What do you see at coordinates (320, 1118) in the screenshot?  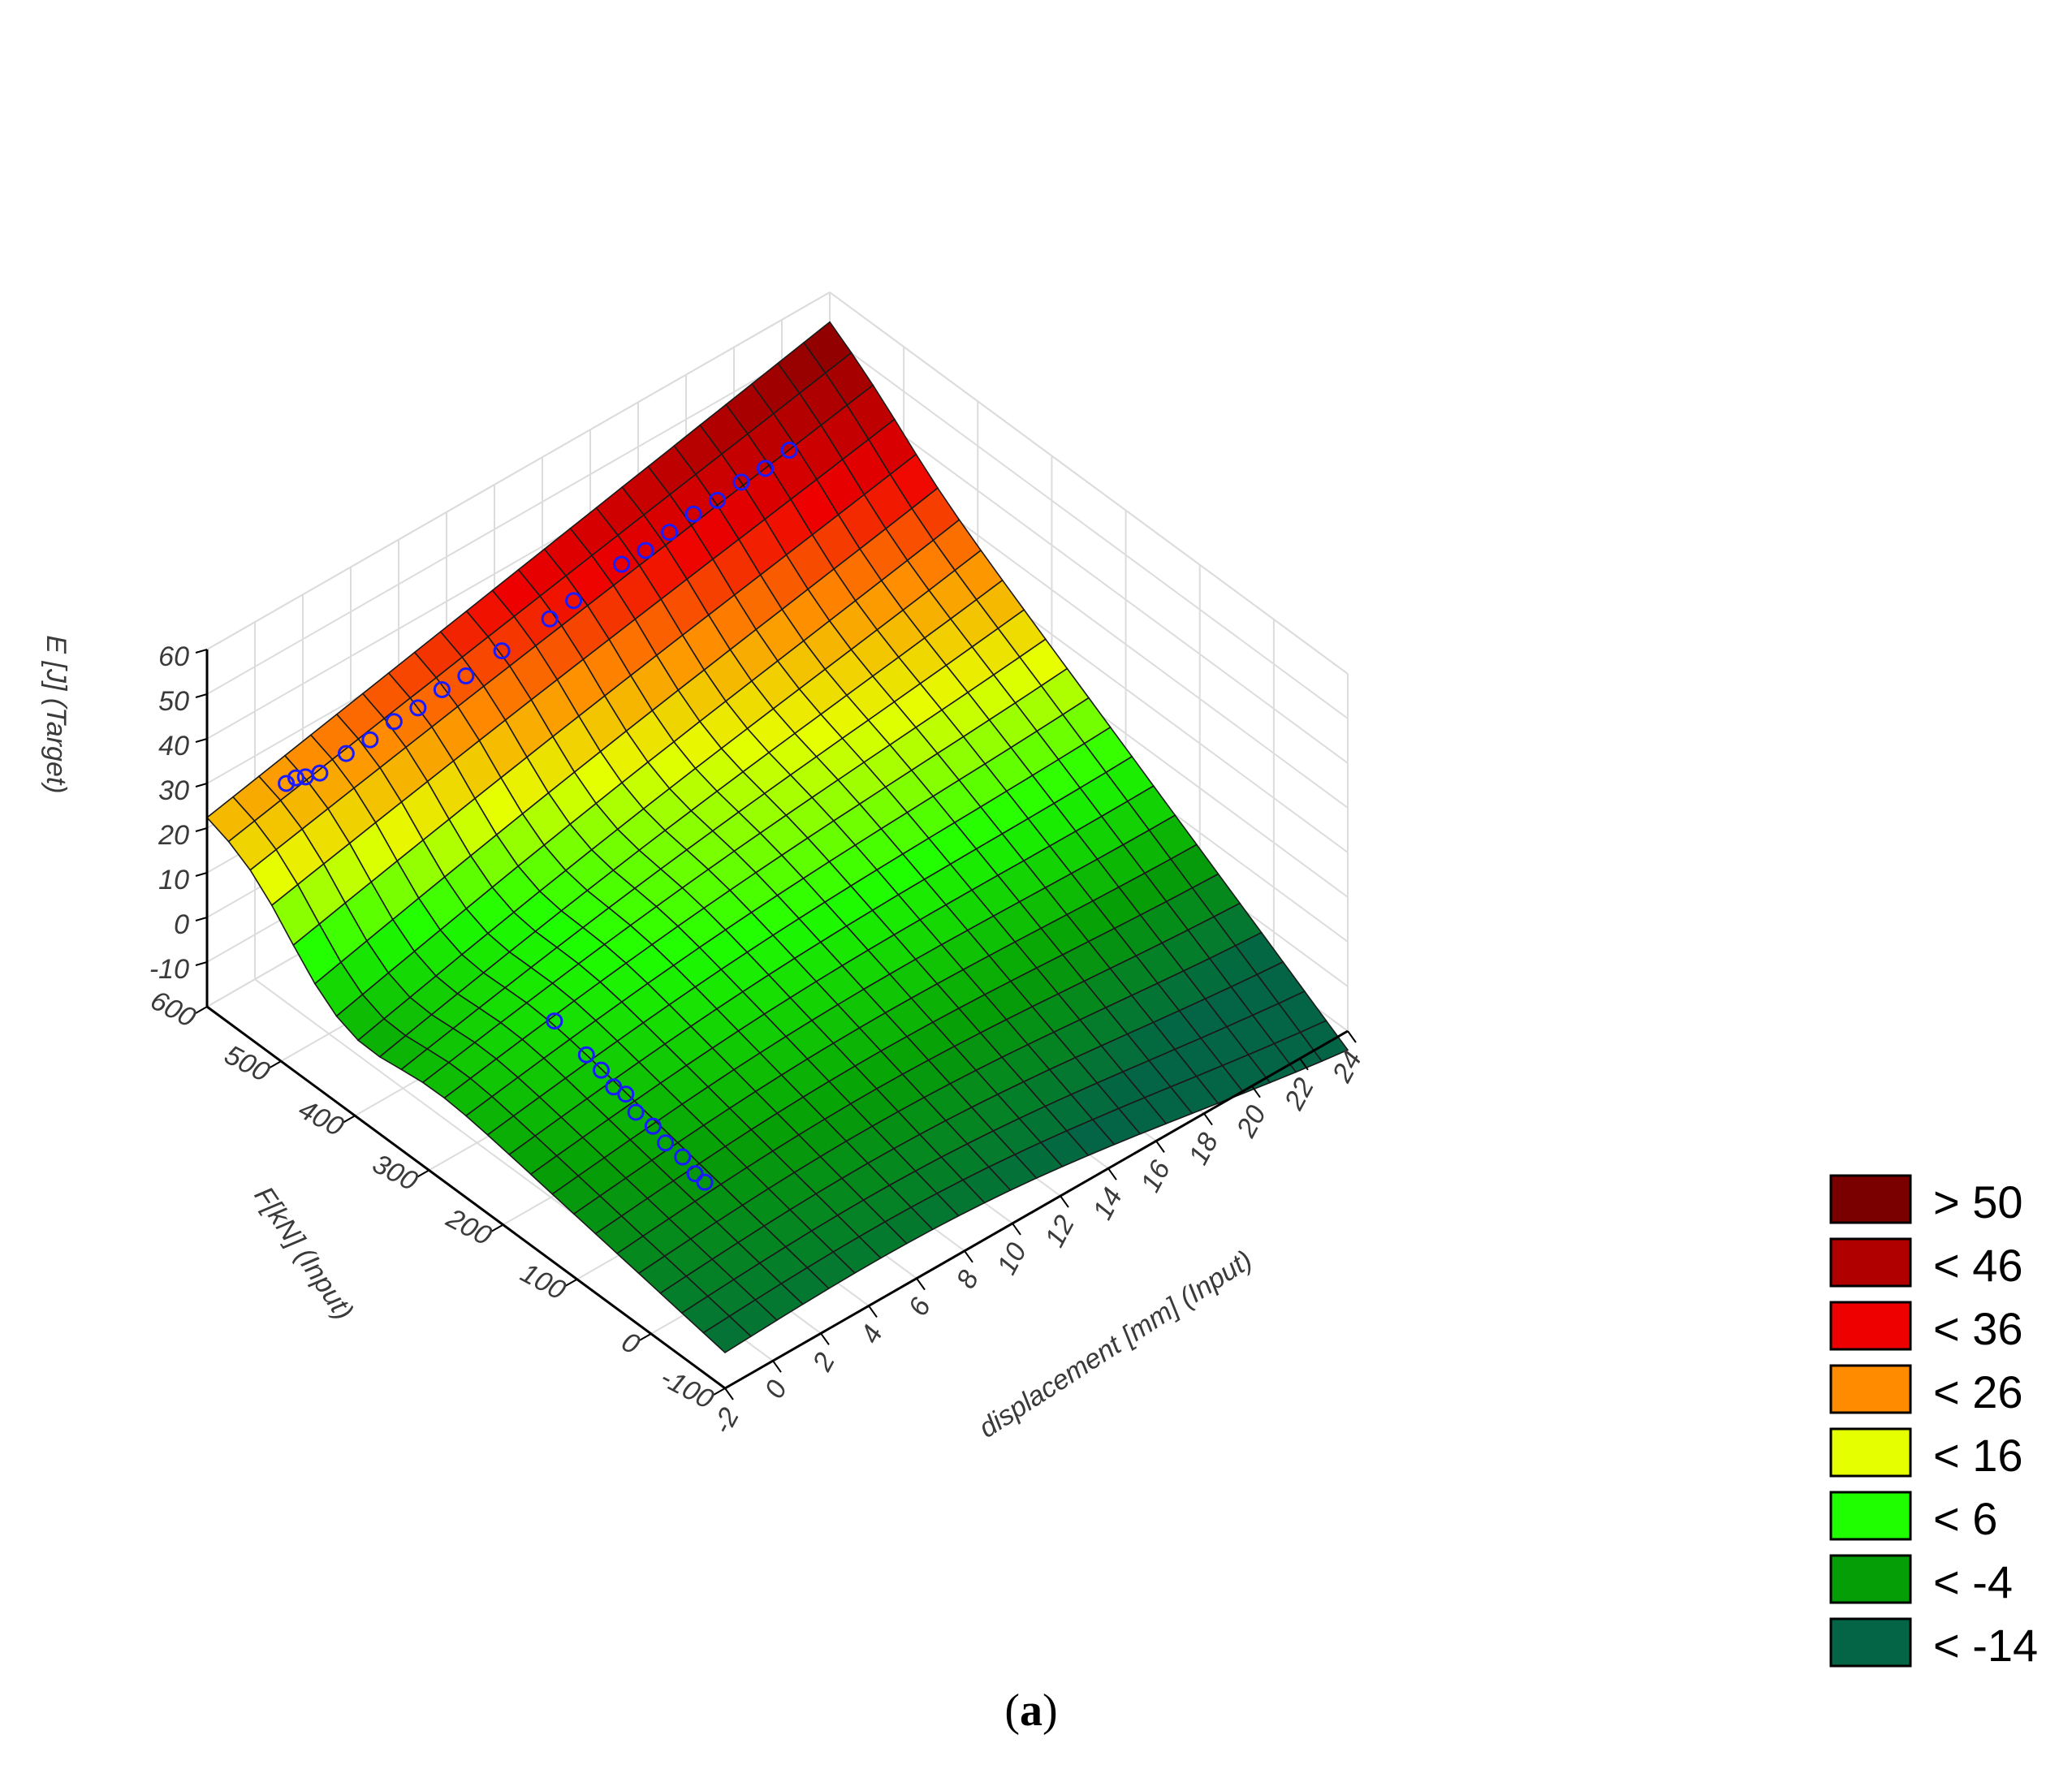 I see `y-tick-label: 400` at bounding box center [320, 1118].